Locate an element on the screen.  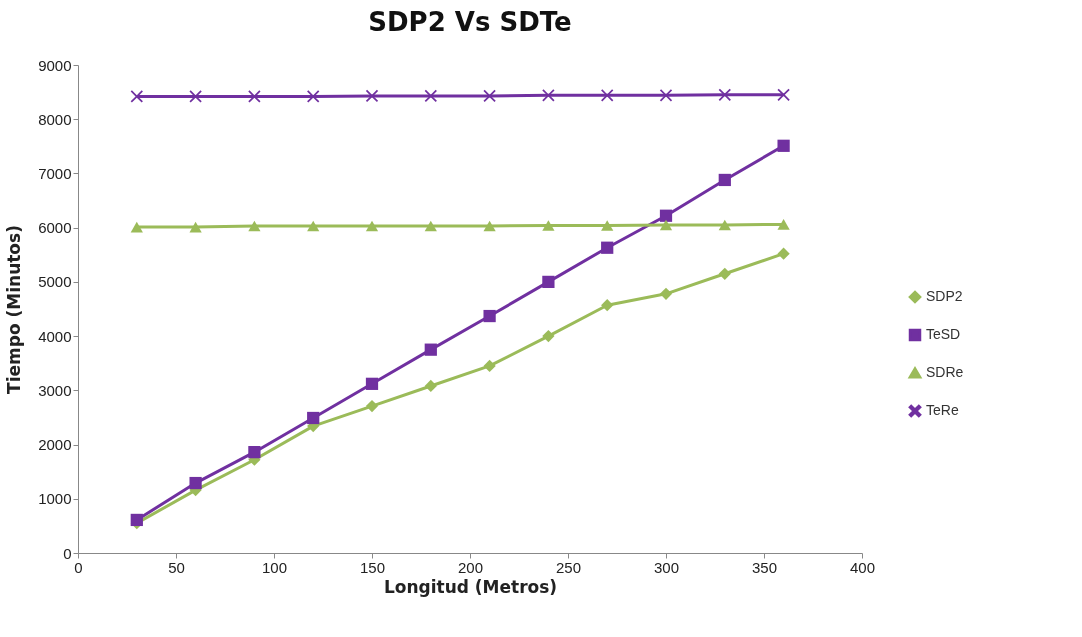
x-tick-label: 0 is located at coordinates (78, 567).